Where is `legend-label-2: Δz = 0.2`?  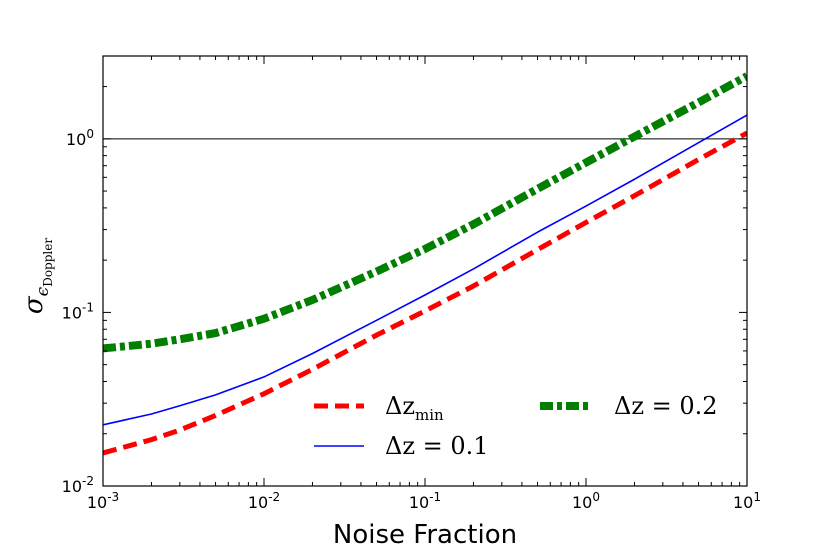 legend-label-2: Δz = 0.2 is located at coordinates (666, 406).